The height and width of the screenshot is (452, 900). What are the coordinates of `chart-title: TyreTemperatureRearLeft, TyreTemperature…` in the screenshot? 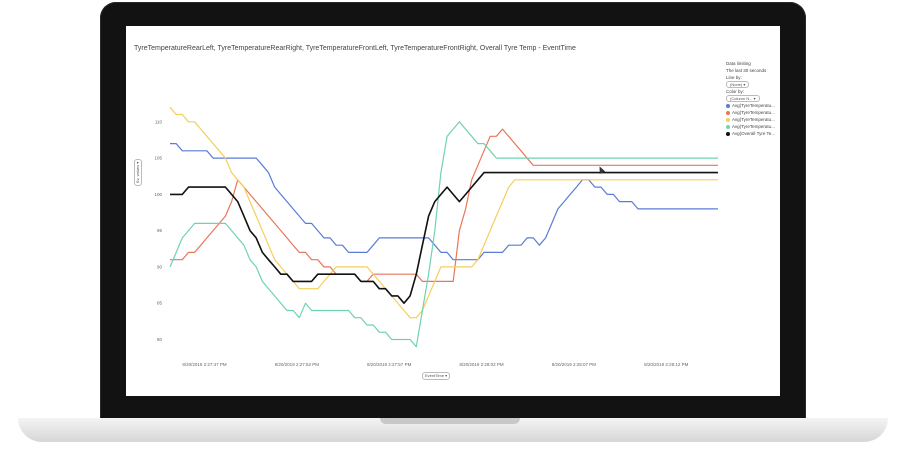 It's located at (355, 48).